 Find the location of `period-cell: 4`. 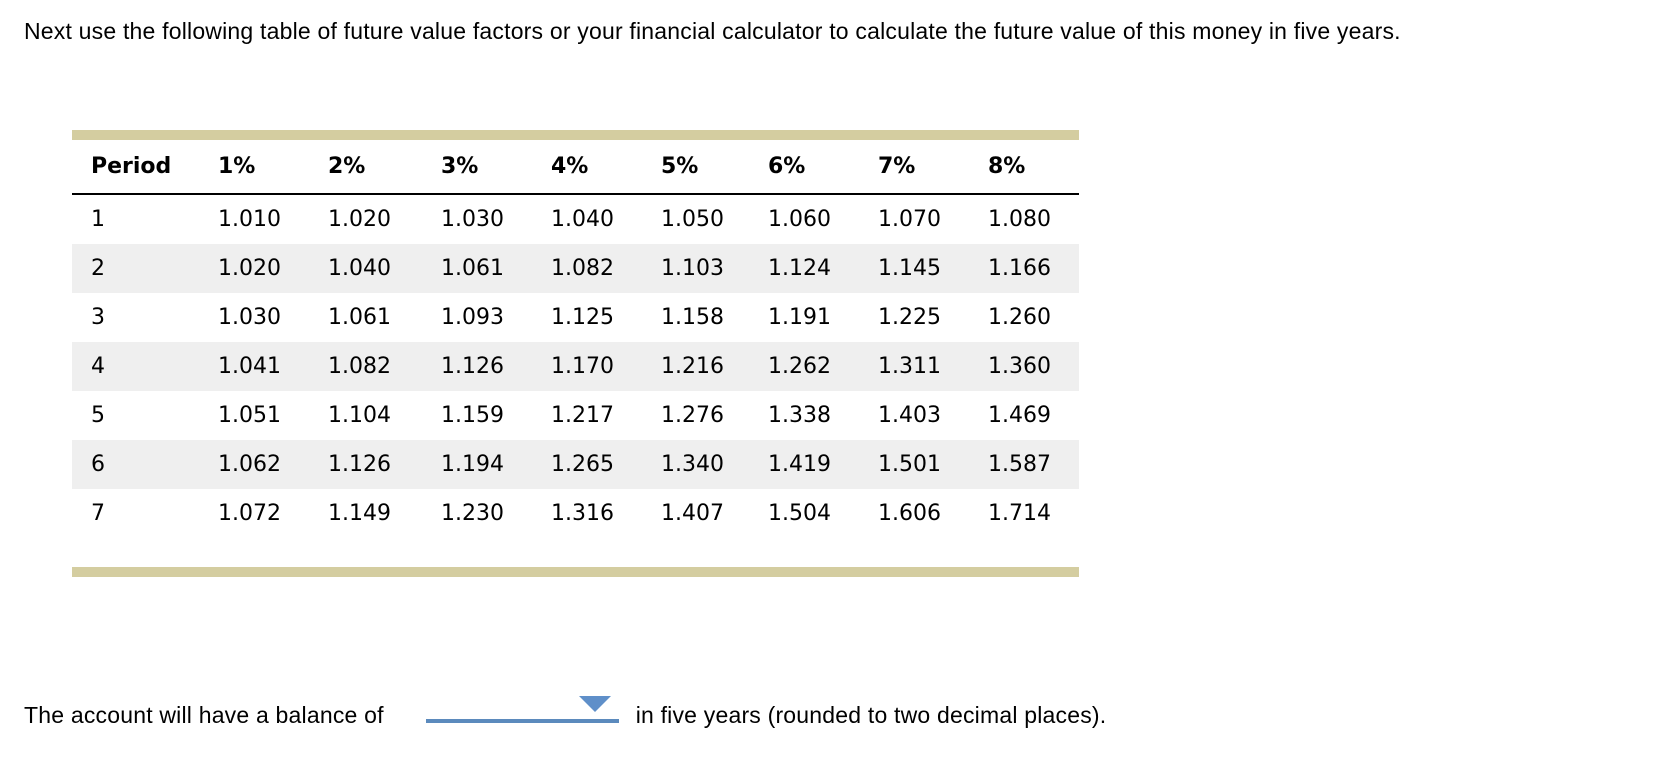

period-cell: 4 is located at coordinates (98, 366).